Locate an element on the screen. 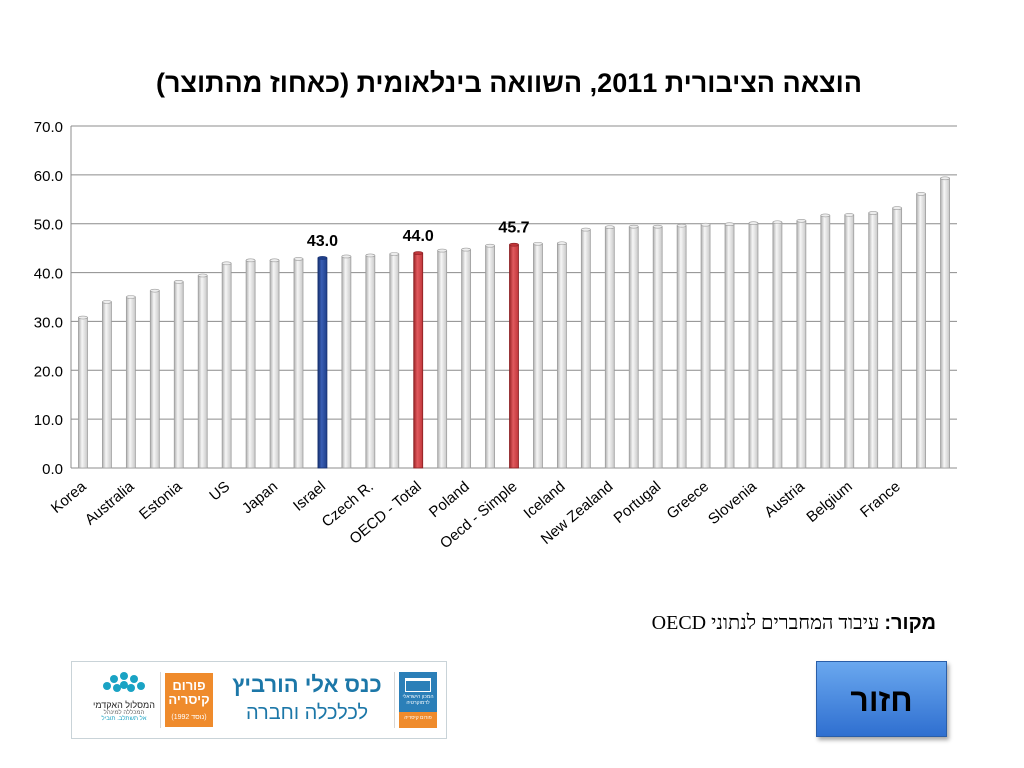 Image resolution: width=1024 pixels, height=768 pixels. data-label: 45.7 is located at coordinates (513, 228).